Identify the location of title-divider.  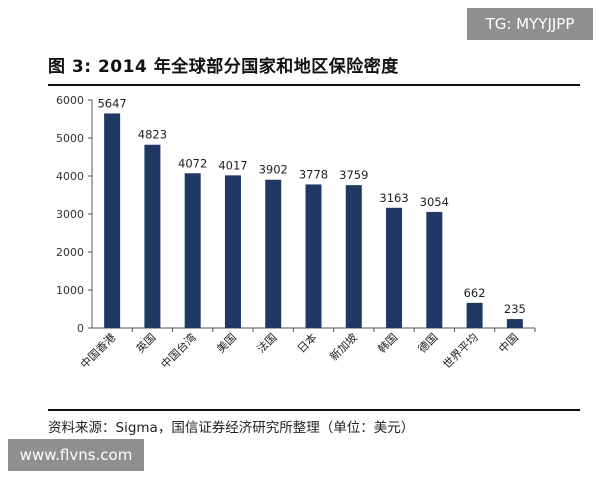
(314, 85).